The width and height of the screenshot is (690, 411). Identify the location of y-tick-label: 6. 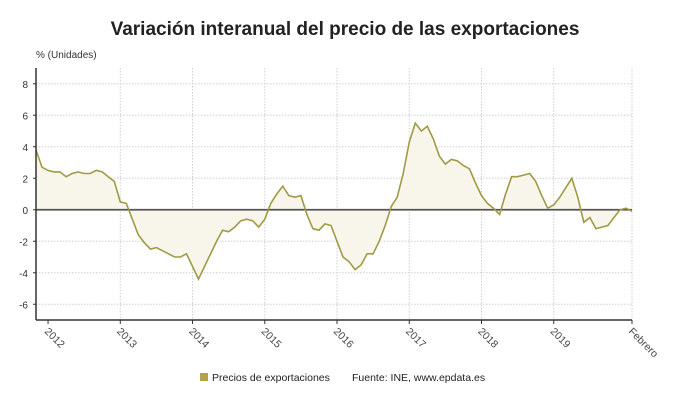
(25, 116).